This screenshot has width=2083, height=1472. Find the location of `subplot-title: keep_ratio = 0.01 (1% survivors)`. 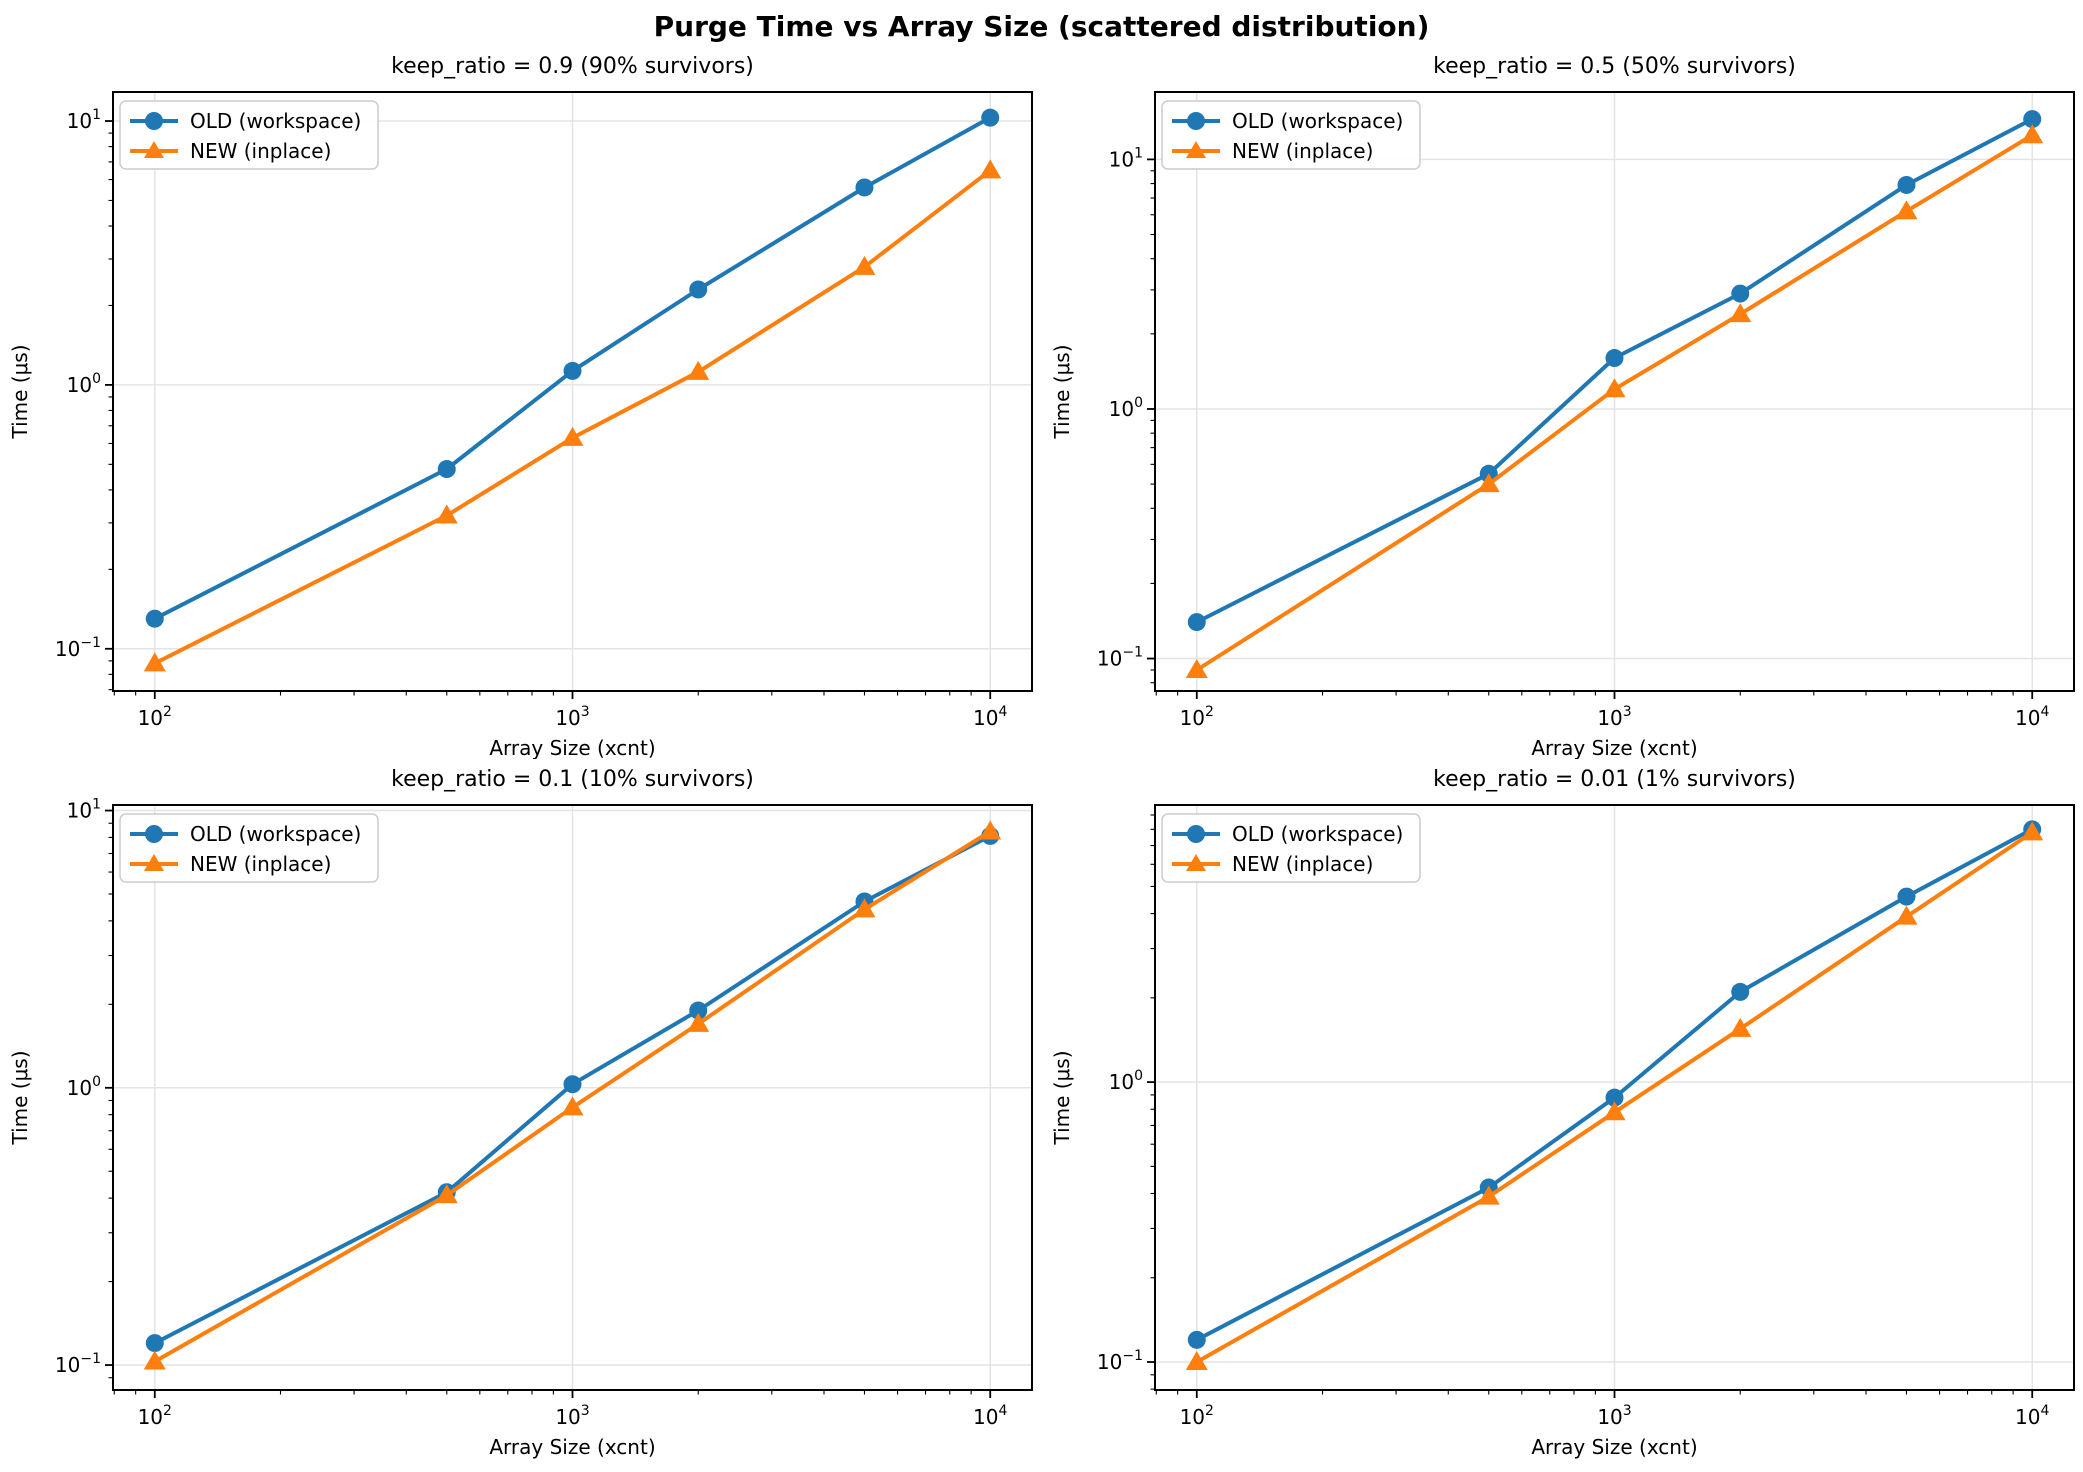

subplot-title: keep_ratio = 0.01 (1% survivors) is located at coordinates (1614, 779).